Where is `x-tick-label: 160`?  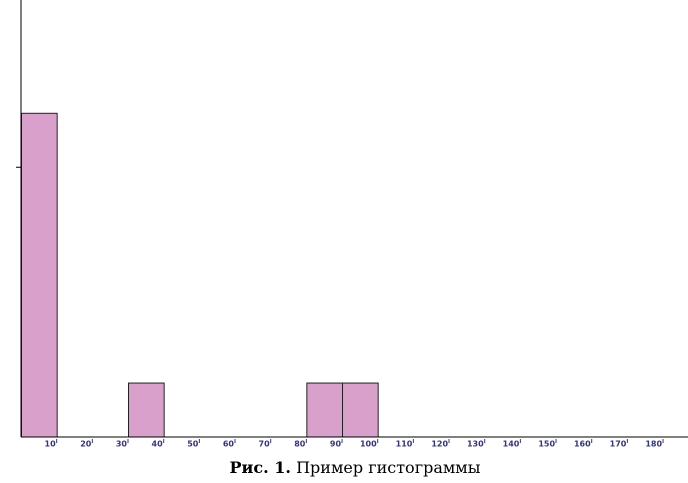 x-tick-label: 160 is located at coordinates (582, 444).